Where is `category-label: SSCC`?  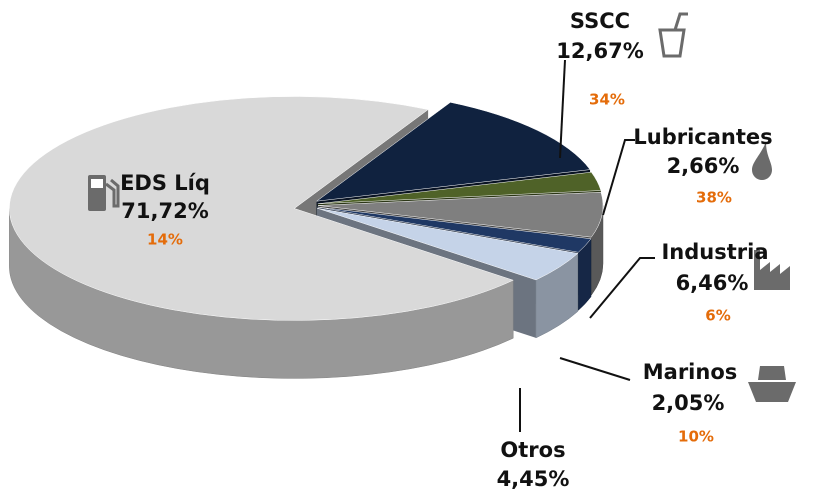
category-label: SSCC is located at coordinates (600, 21).